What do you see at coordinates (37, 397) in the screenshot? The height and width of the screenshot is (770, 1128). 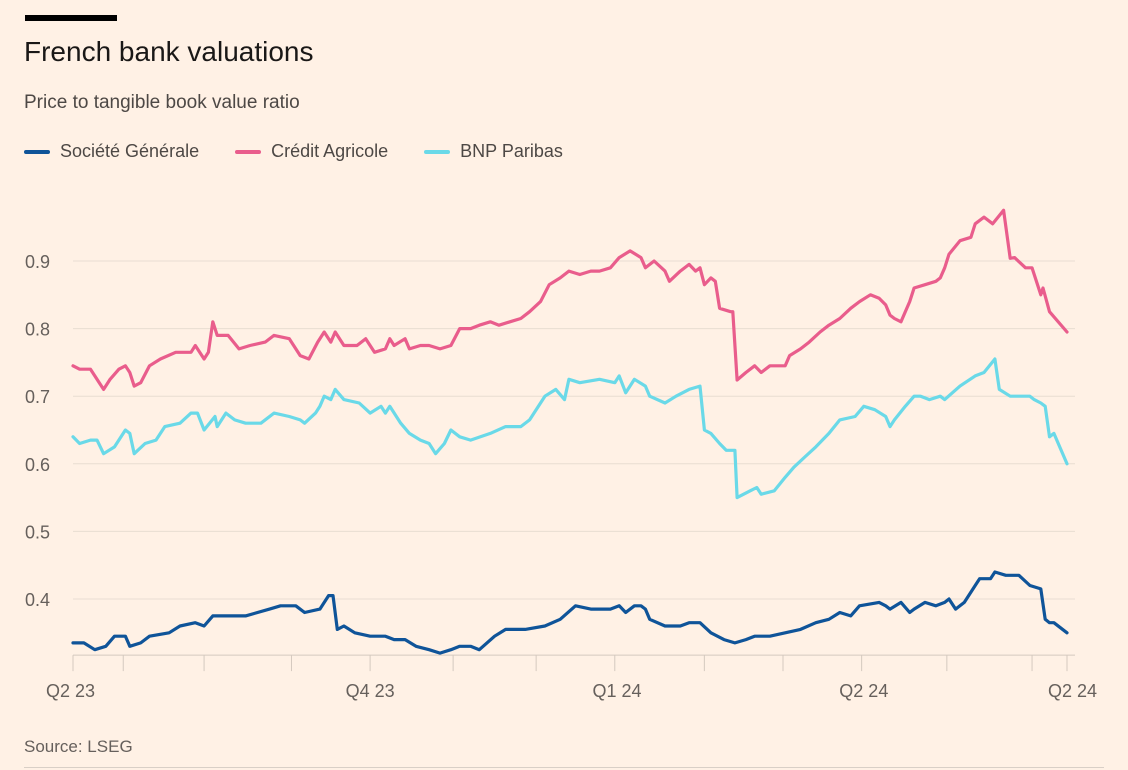 I see `y-tick-label: 0.7` at bounding box center [37, 397].